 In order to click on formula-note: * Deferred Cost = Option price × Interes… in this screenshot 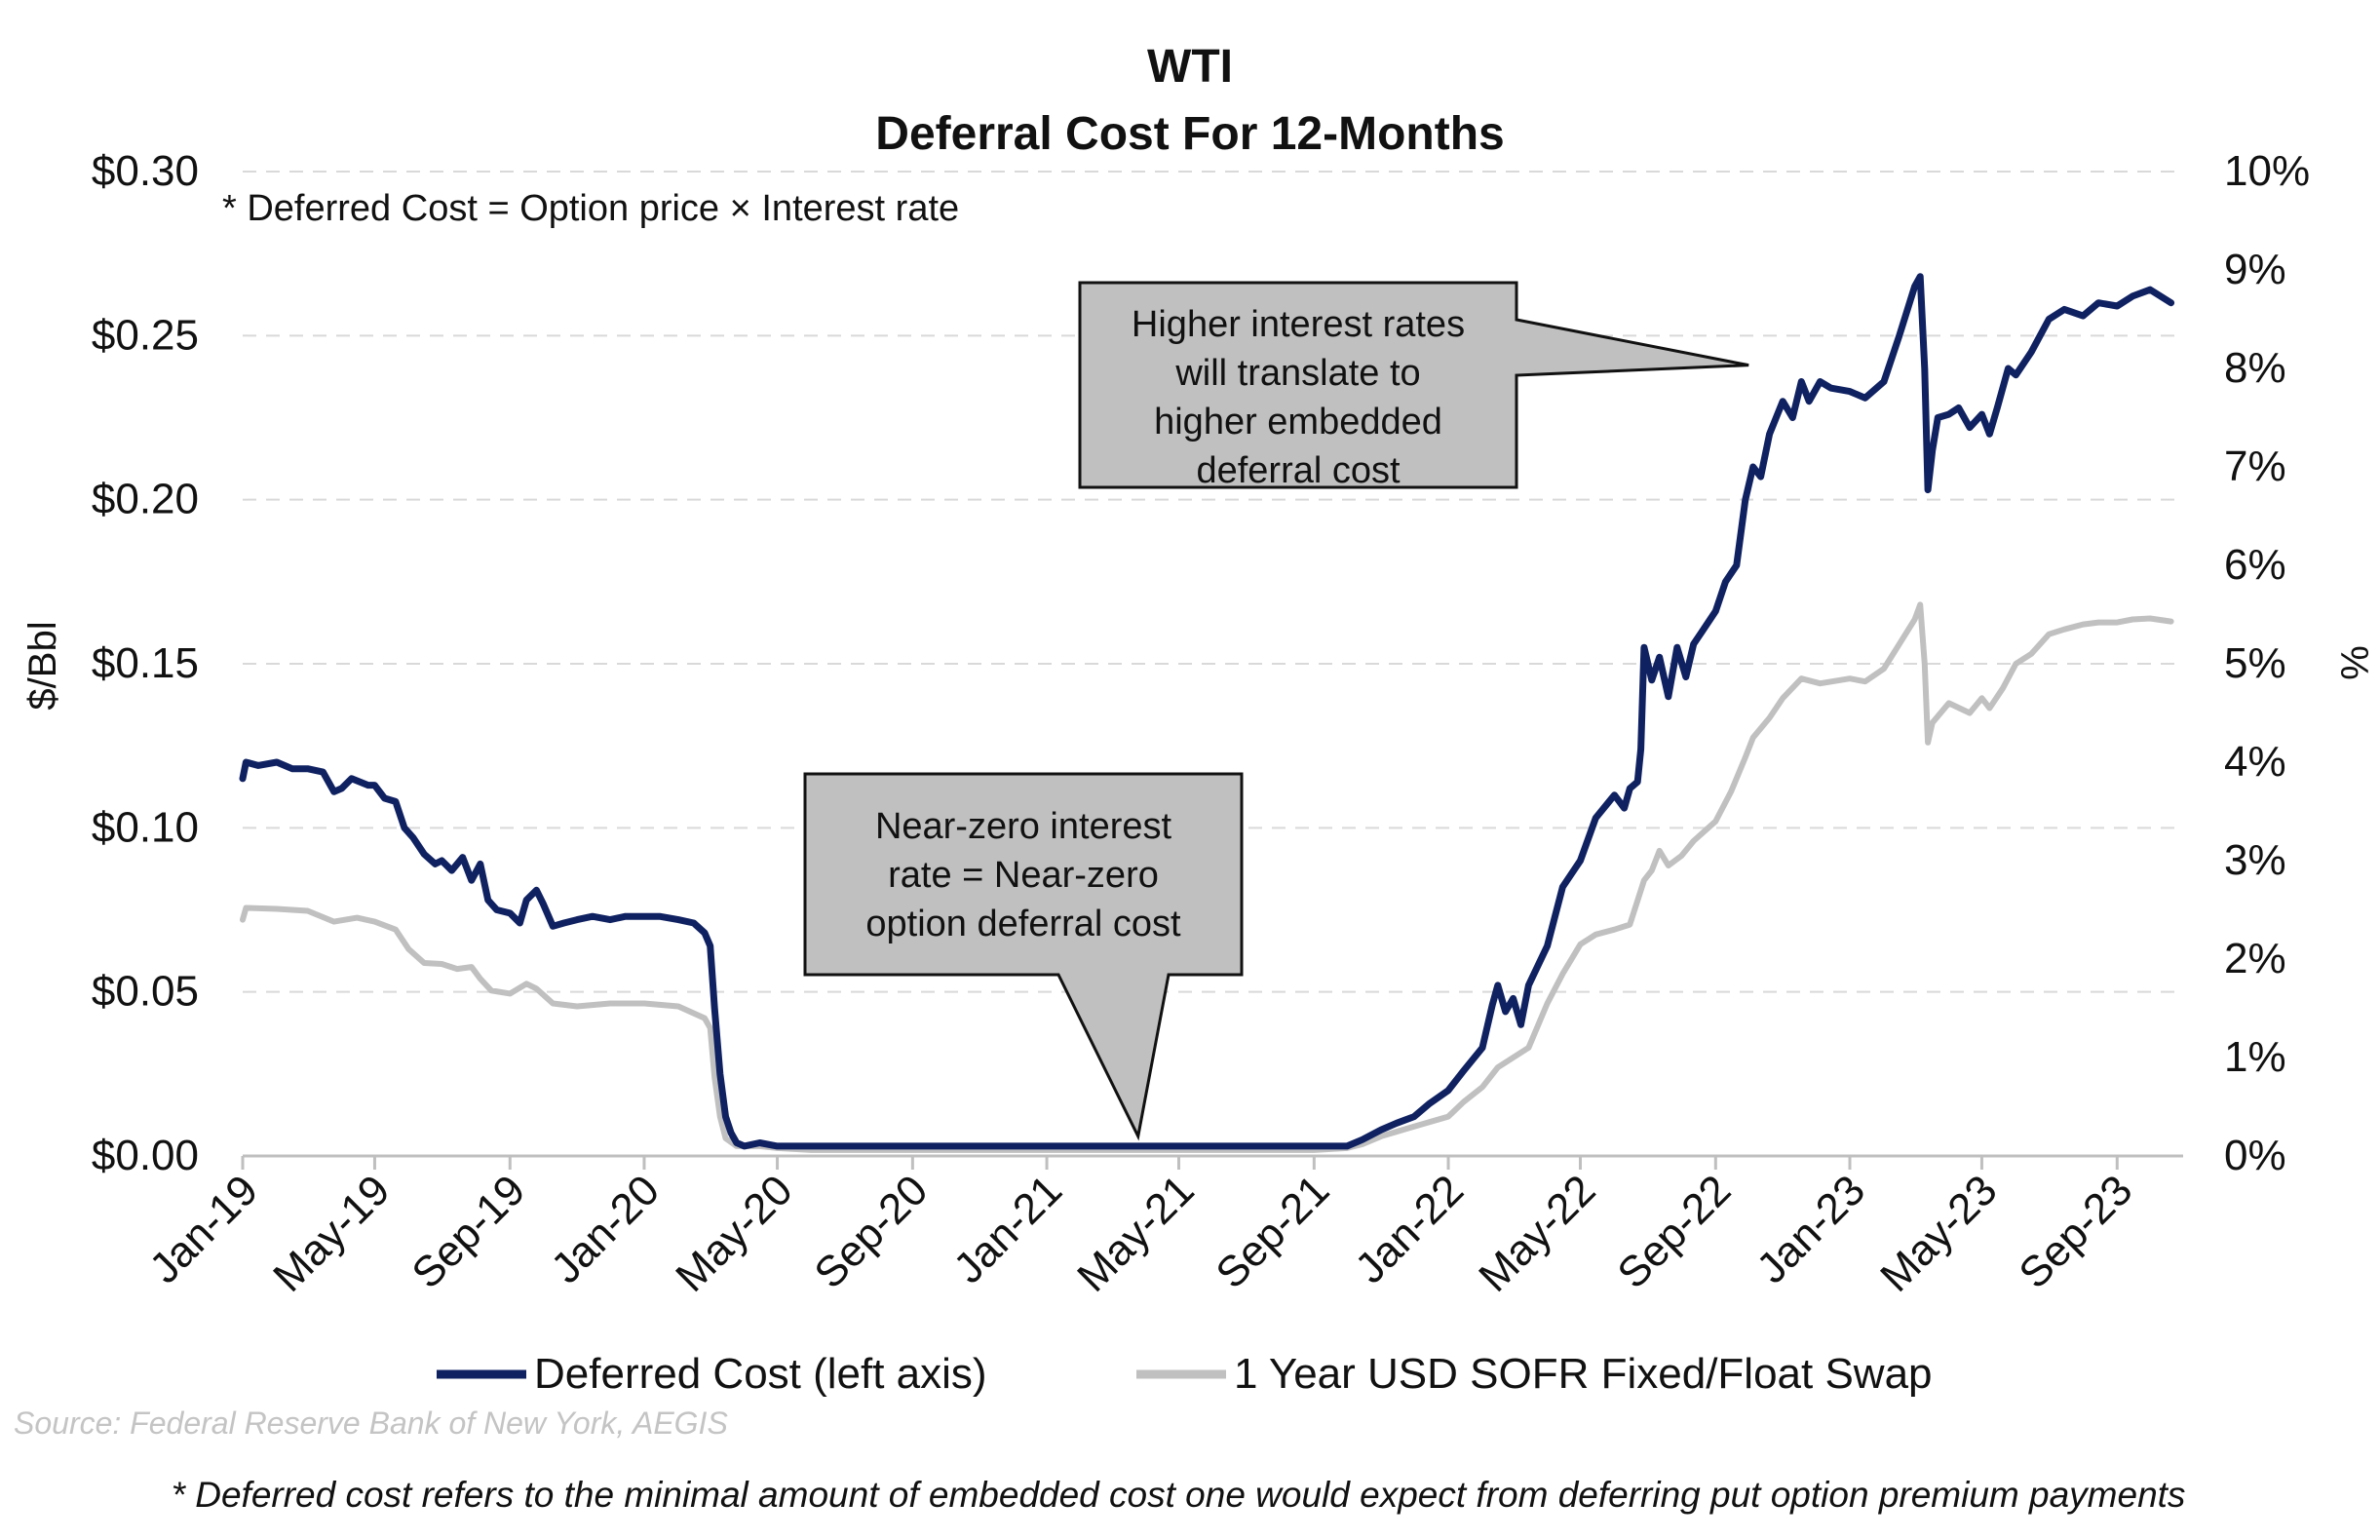, I will do `click(590, 208)`.